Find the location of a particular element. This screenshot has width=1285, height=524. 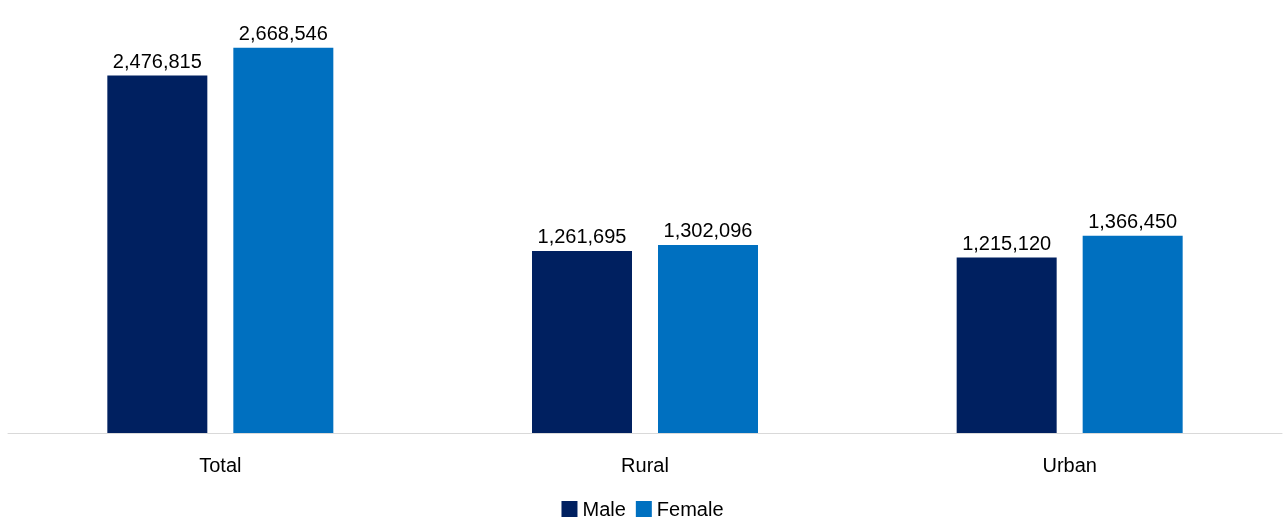

x-tick-label: Rural is located at coordinates (645, 465).